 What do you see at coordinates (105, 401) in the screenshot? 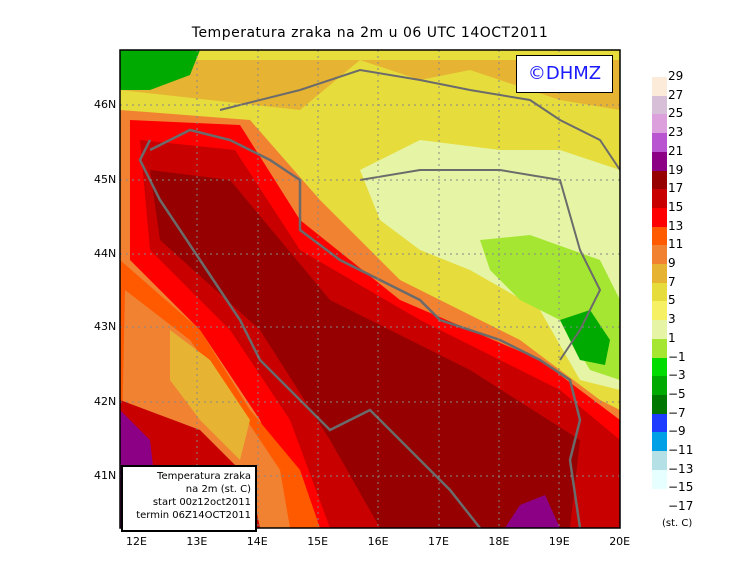
I see `y-tick-label: 42N` at bounding box center [105, 401].